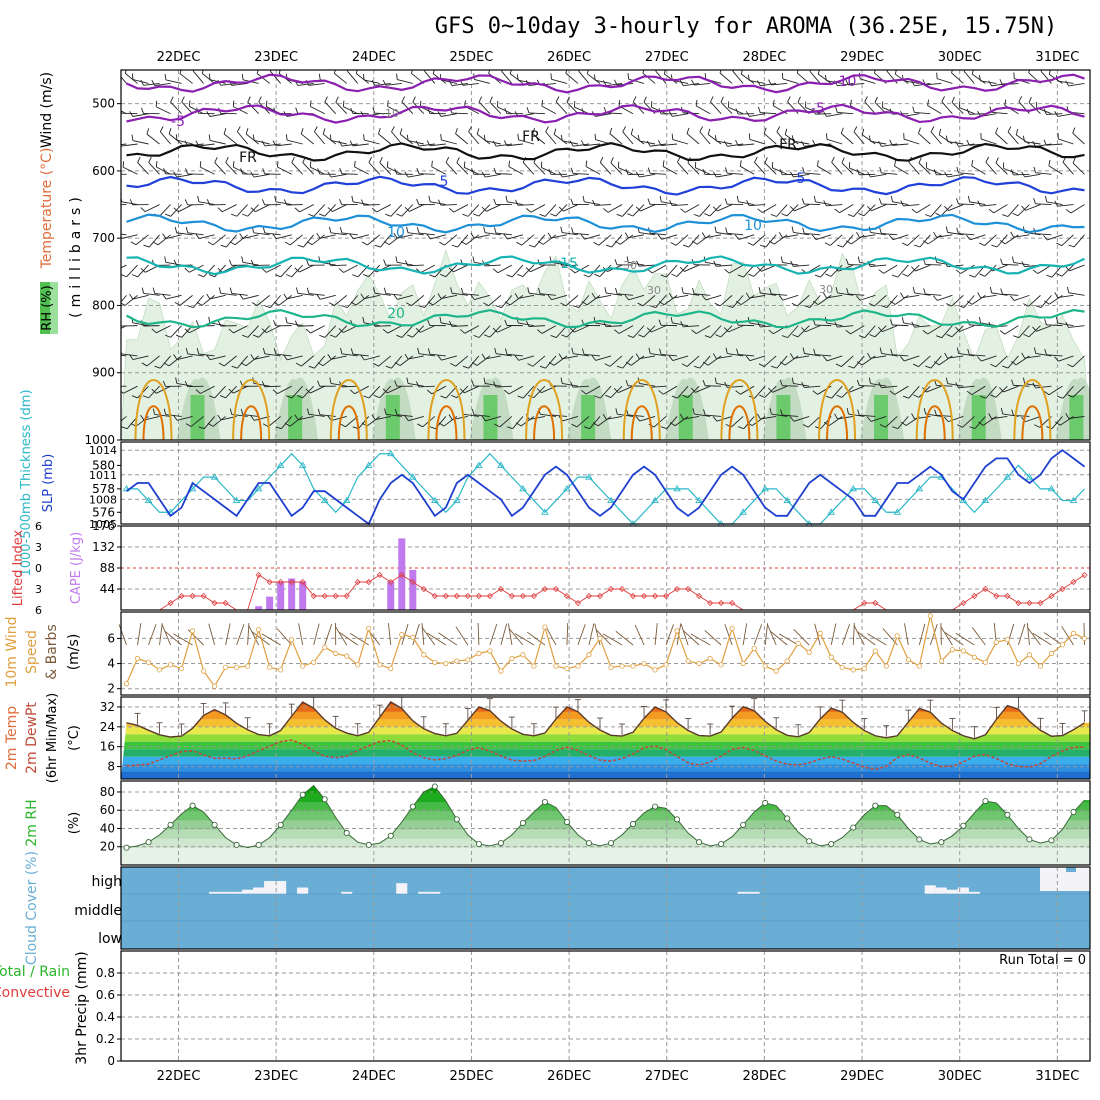  Describe the element at coordinates (107, 568) in the screenshot. I see `tick-label: 88` at that location.